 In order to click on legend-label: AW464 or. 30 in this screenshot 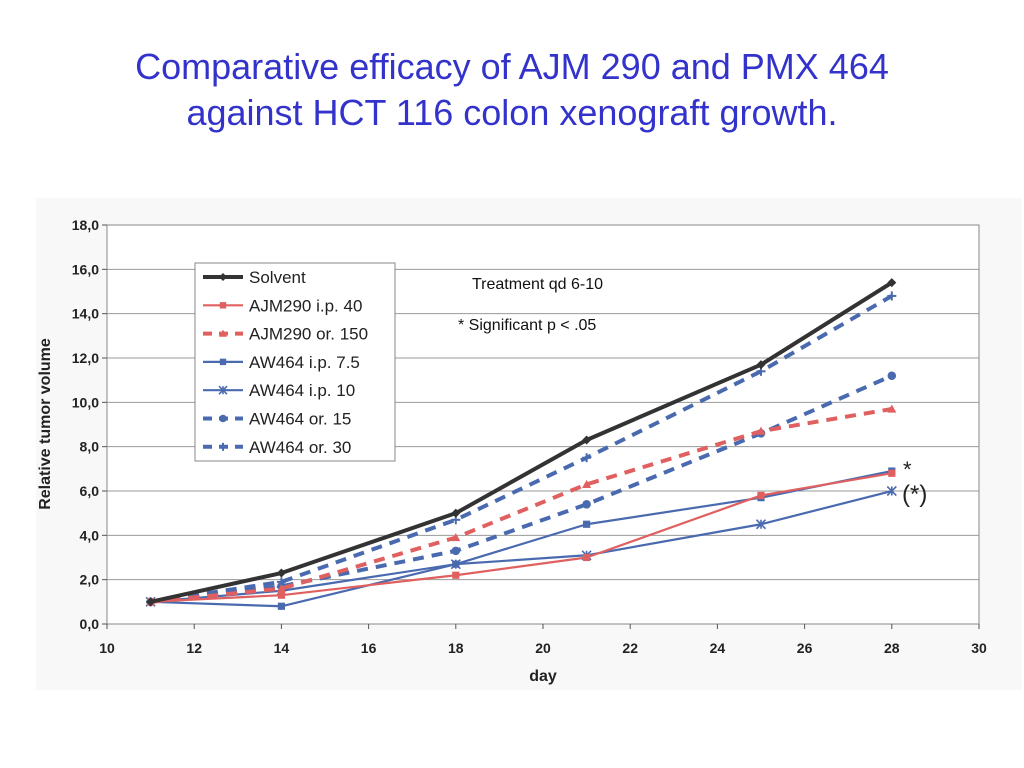, I will do `click(300, 447)`.